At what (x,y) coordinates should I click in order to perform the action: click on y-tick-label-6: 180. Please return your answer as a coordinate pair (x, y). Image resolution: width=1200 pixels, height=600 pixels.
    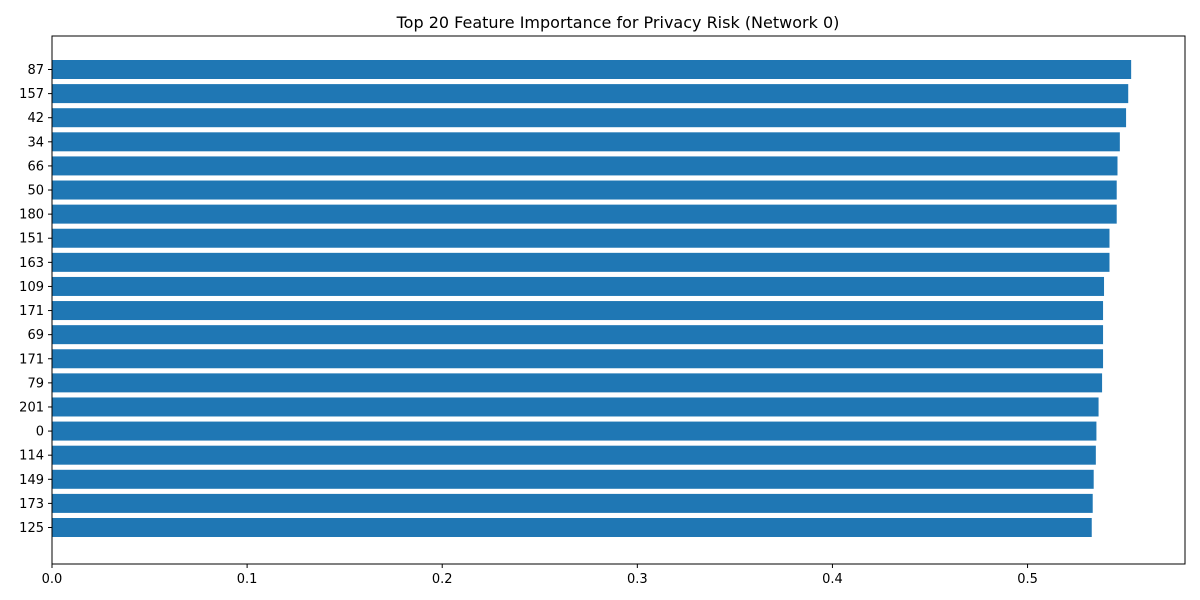
    Looking at the image, I should click on (31, 215).